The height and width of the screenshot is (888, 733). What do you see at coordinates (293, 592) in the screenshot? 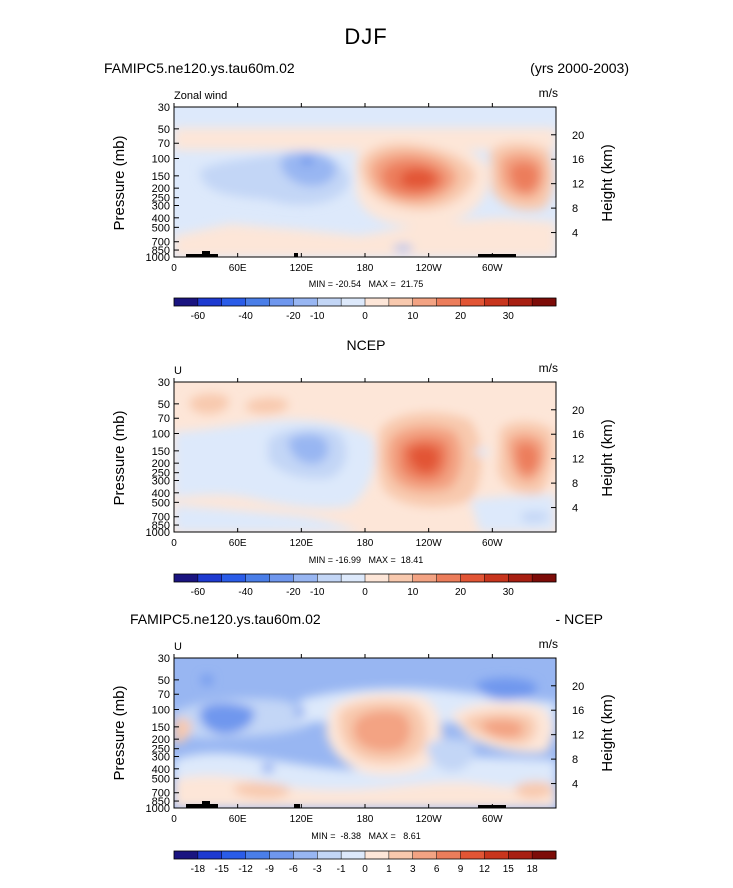
I see `colorbar-label: -20` at bounding box center [293, 592].